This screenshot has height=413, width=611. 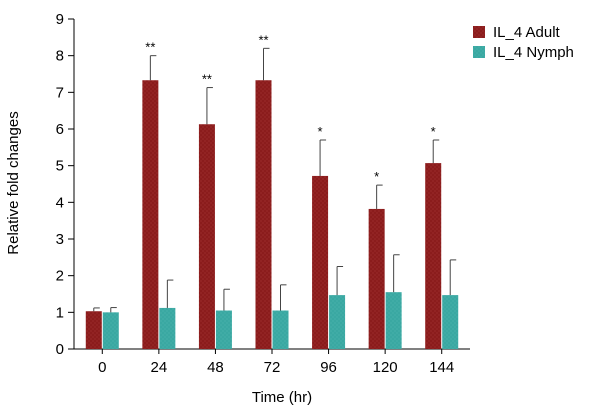 What do you see at coordinates (60, 166) in the screenshot?
I see `y-tick-label: 5` at bounding box center [60, 166].